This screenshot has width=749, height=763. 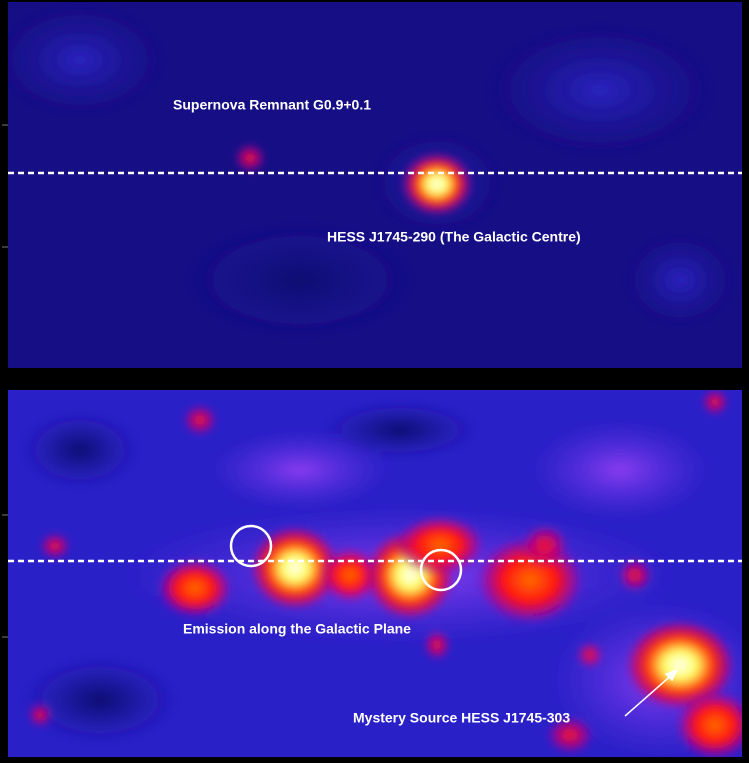 I want to click on label: Emission along the Galactic Plane, so click(x=297, y=629).